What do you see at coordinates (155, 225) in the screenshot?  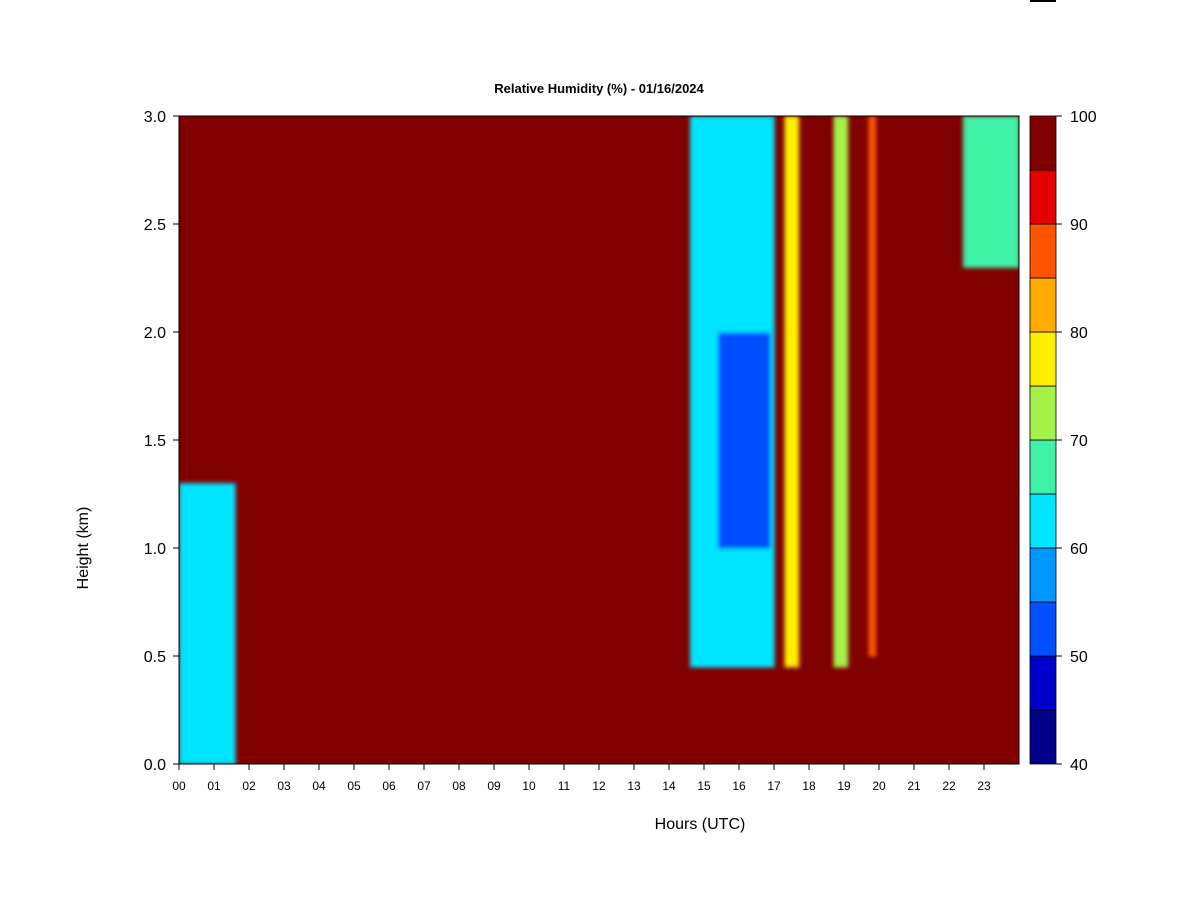 I see `y-tick-label: 2.5` at bounding box center [155, 225].